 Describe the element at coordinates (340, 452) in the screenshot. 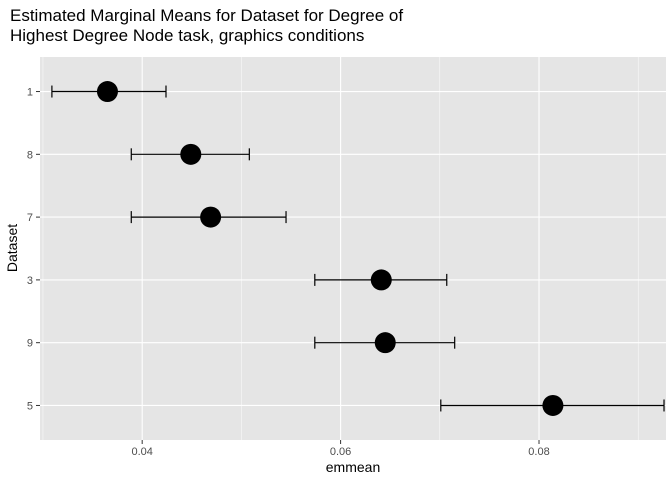

I see `x-tick-label: 0.06` at that location.